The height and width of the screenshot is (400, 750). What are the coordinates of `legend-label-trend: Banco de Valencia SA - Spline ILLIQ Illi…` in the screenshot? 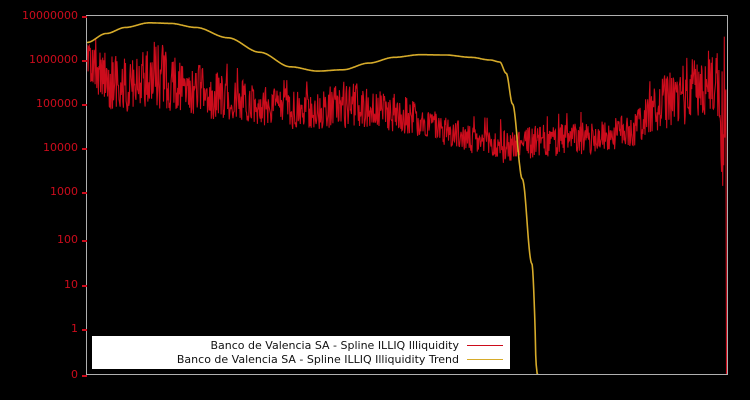 It's located at (317, 359).